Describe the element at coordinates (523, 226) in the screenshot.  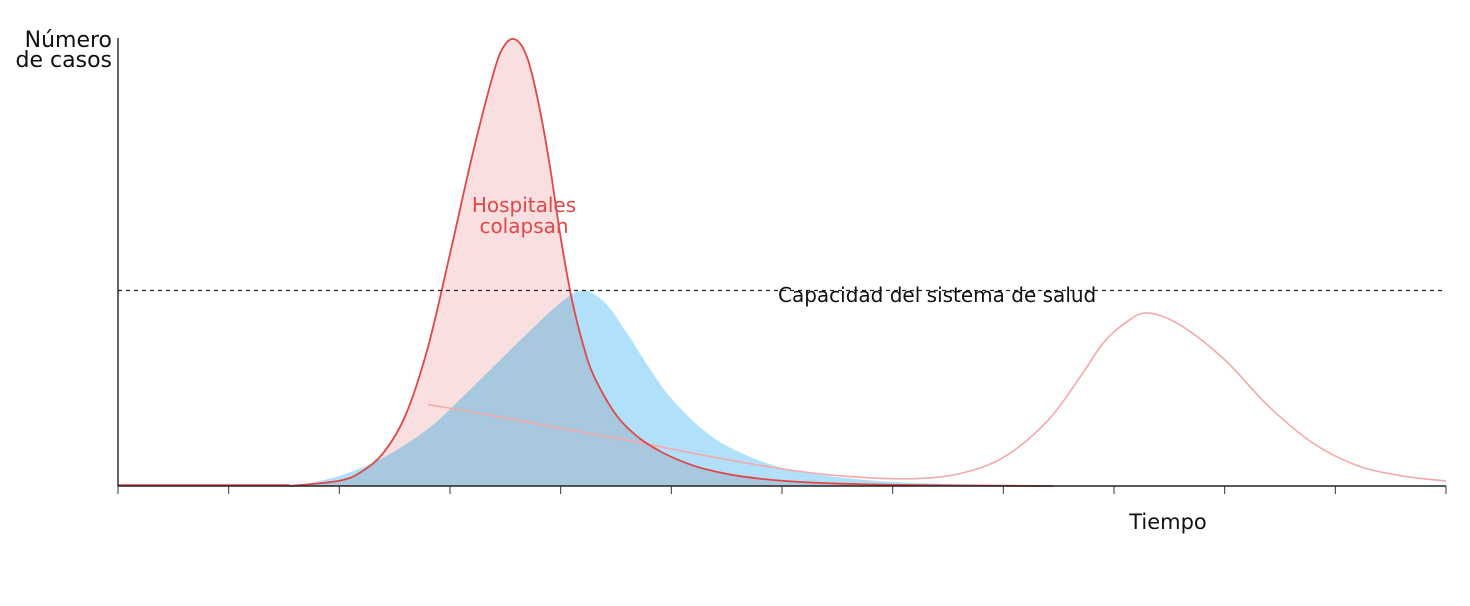
I see `annotation-line-2: colapsan` at that location.